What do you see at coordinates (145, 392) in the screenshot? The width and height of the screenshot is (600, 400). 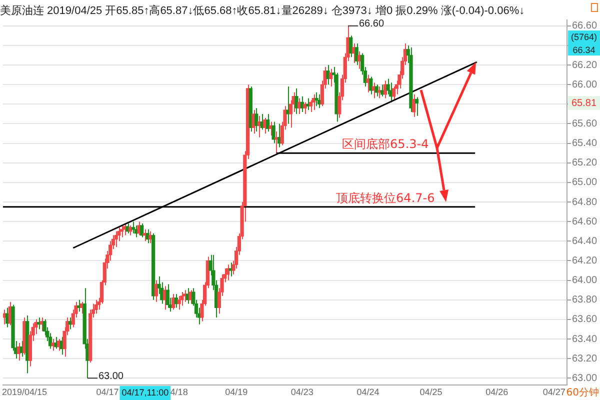 I see `text: 04/17,11:00` at bounding box center [145, 392].